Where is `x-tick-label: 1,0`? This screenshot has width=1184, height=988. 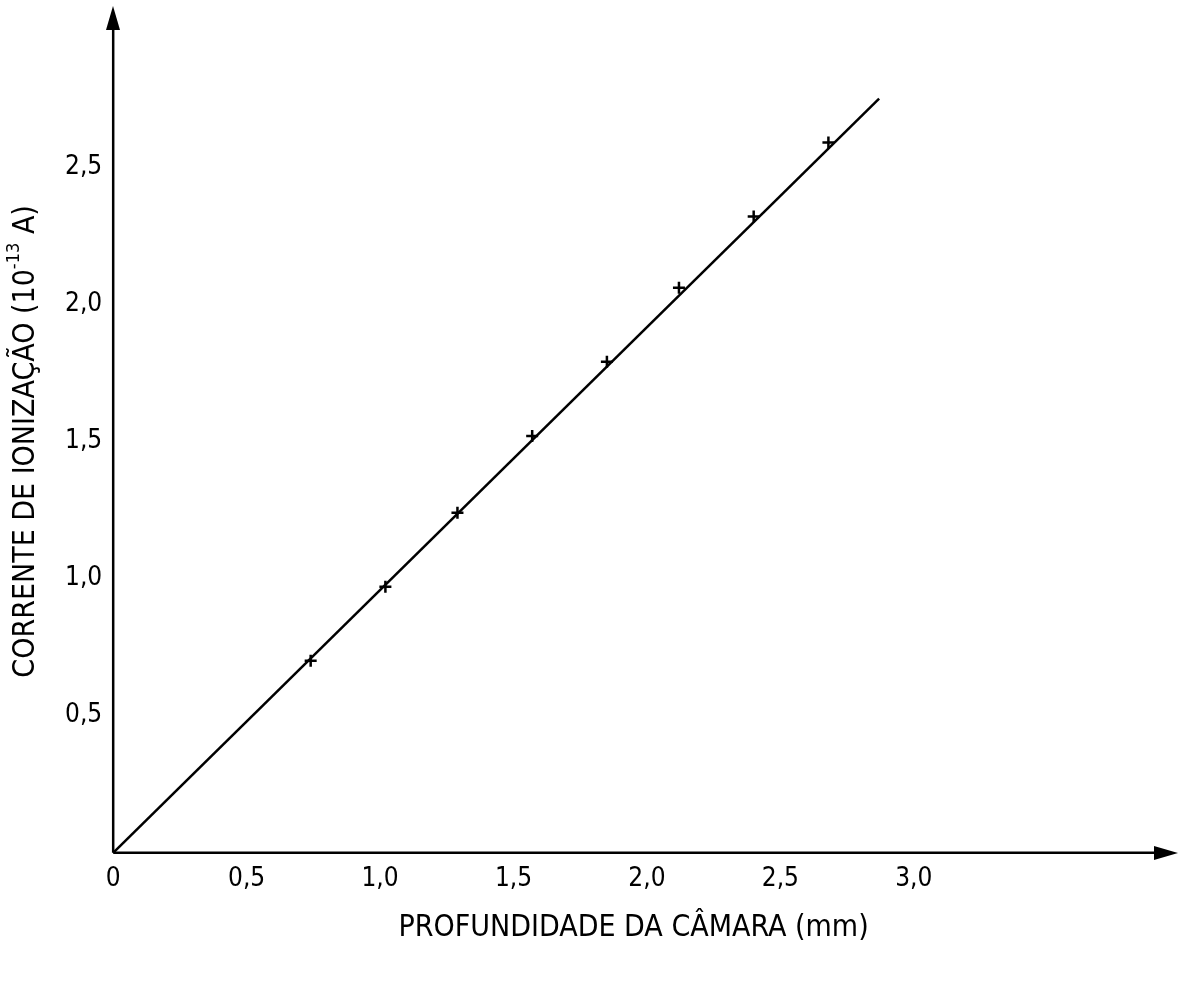 x-tick-label: 1,0 is located at coordinates (380, 877).